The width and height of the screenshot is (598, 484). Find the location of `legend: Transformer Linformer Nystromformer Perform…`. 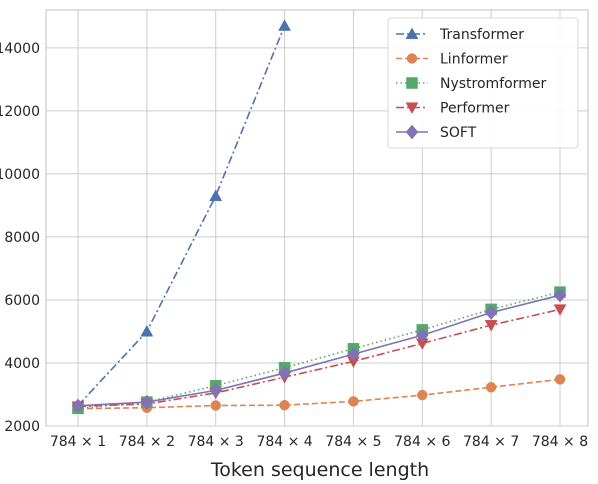

legend: Transformer Linformer Nystromformer Perform… is located at coordinates (483, 83).